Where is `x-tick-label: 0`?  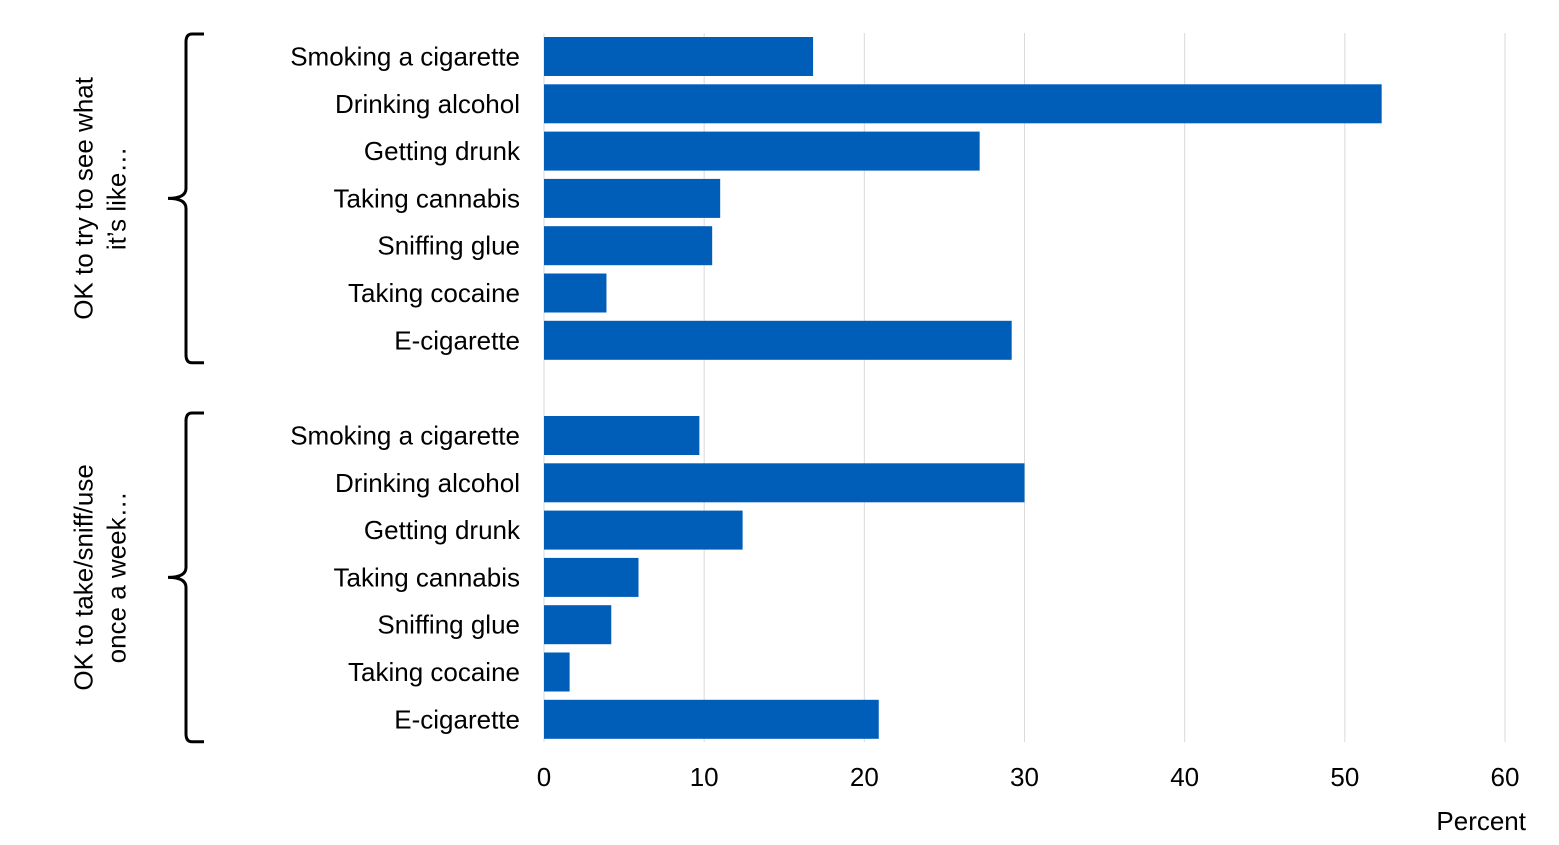 x-tick-label: 0 is located at coordinates (544, 777).